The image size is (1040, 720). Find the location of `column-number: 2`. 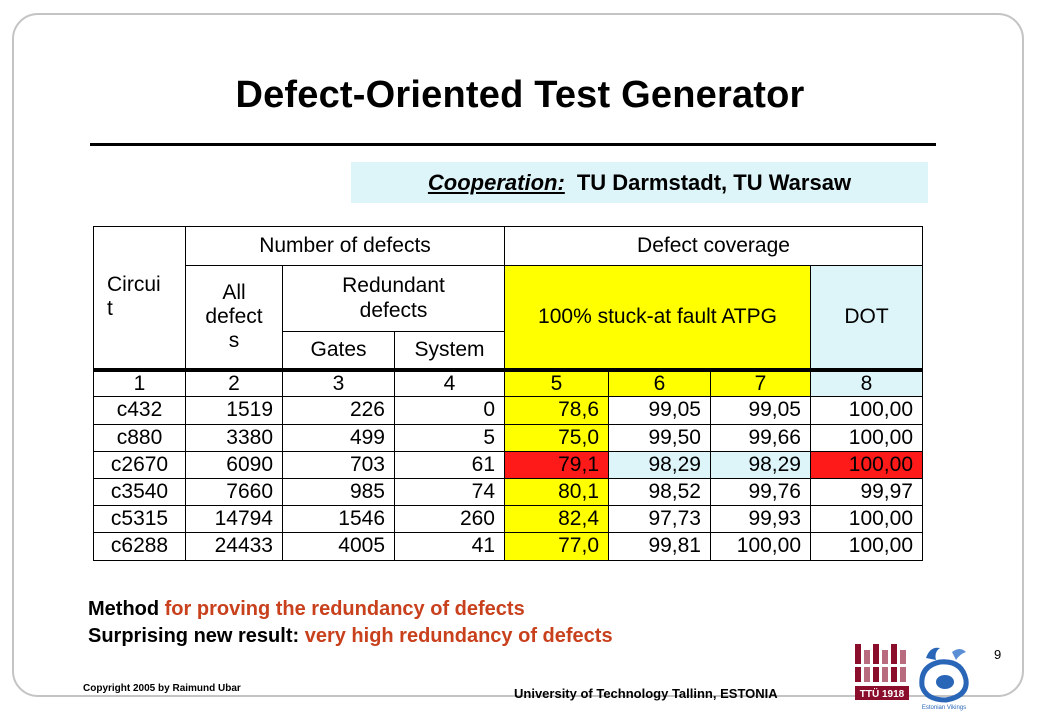

column-number: 2 is located at coordinates (234, 382).